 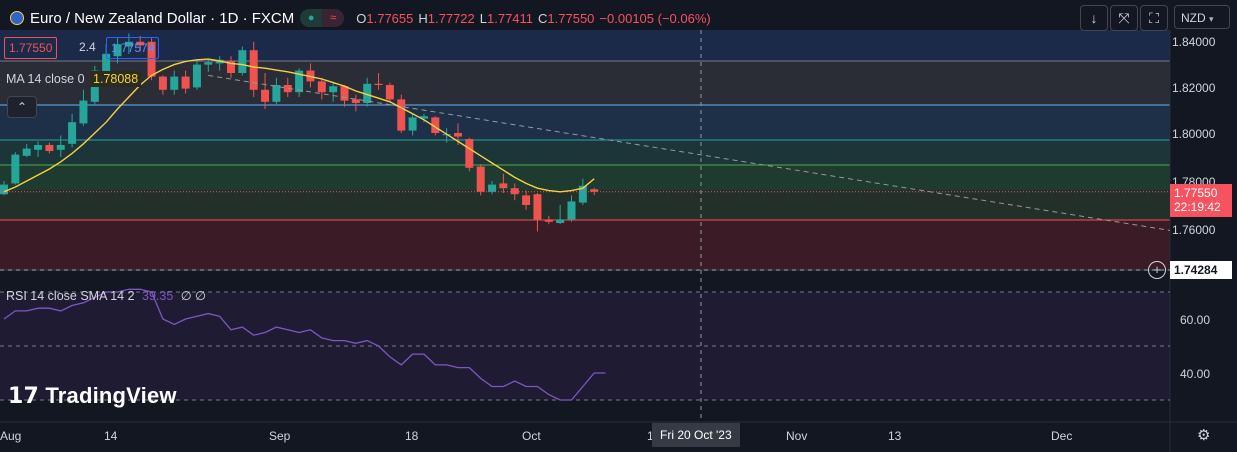 What do you see at coordinates (22, 107) in the screenshot?
I see `collapse-legend-button: ⌃` at bounding box center [22, 107].